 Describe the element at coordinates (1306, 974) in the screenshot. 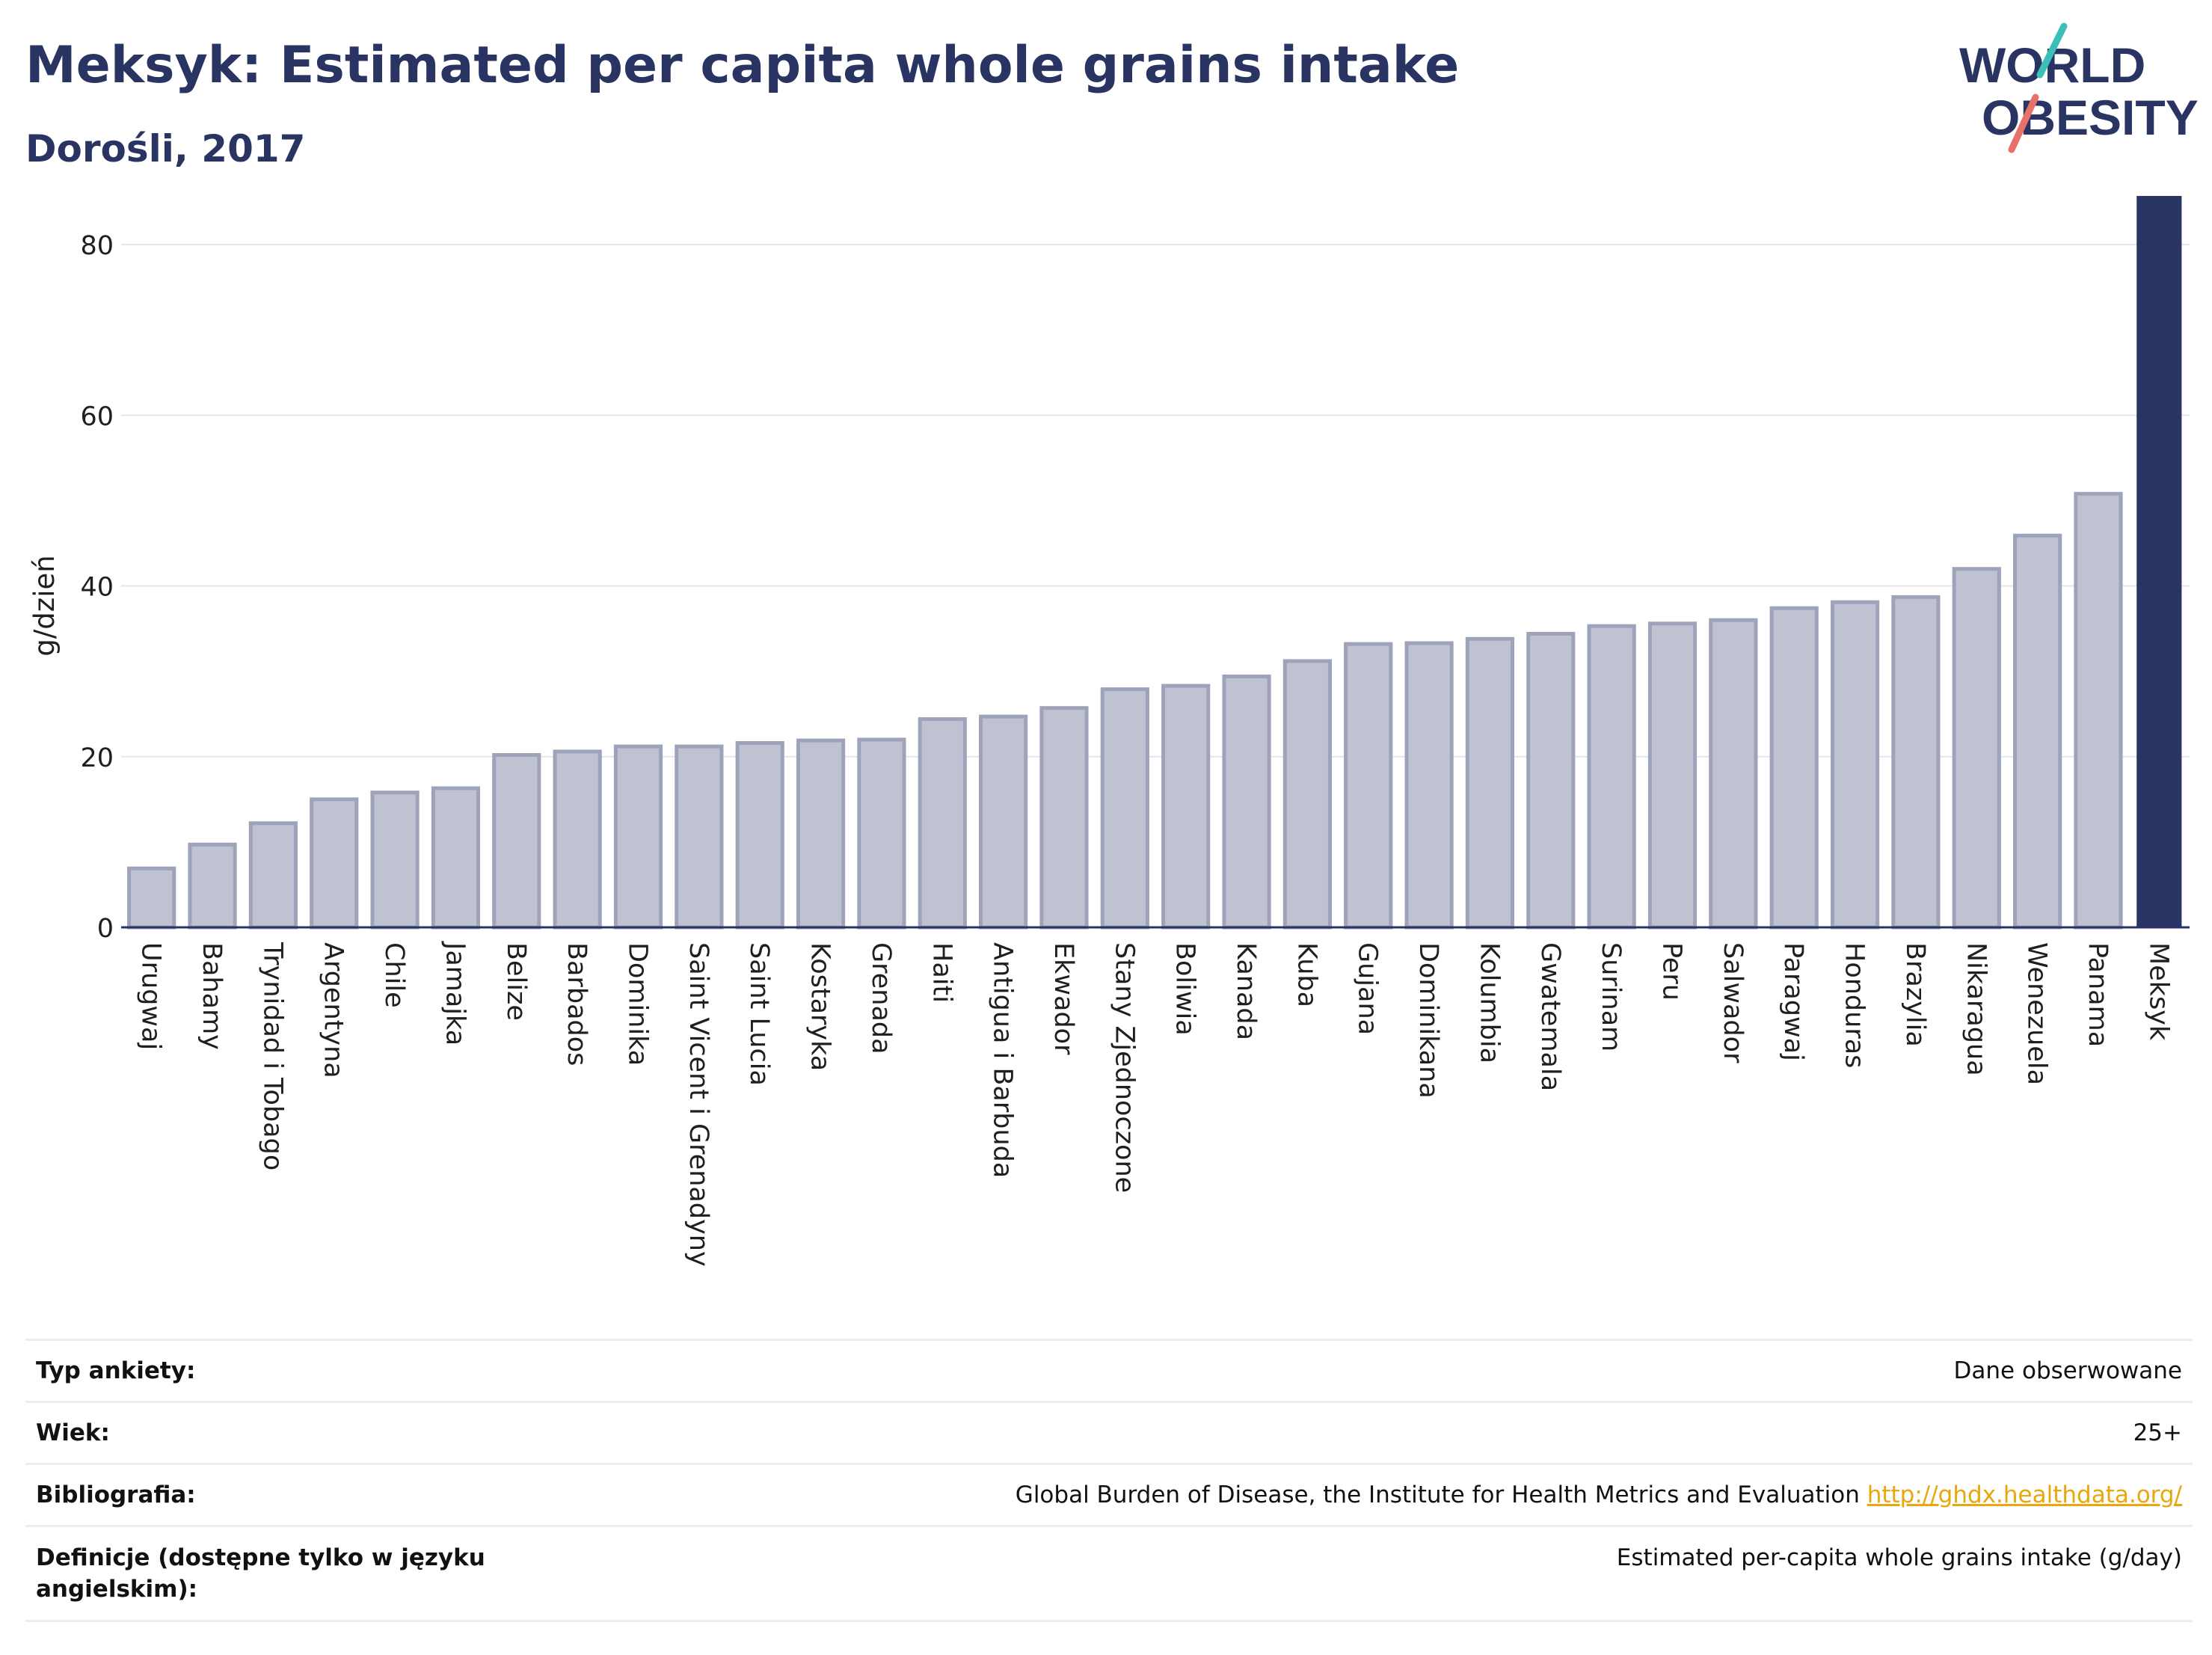

I see `x-tick-label: Kuba` at that location.